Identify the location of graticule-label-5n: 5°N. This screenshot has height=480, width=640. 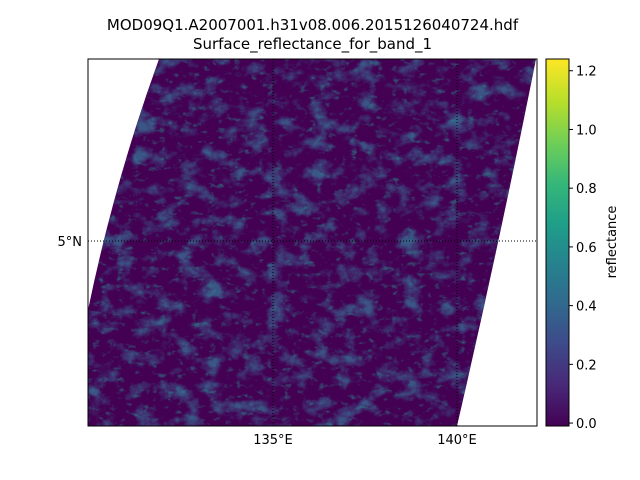
(70, 242).